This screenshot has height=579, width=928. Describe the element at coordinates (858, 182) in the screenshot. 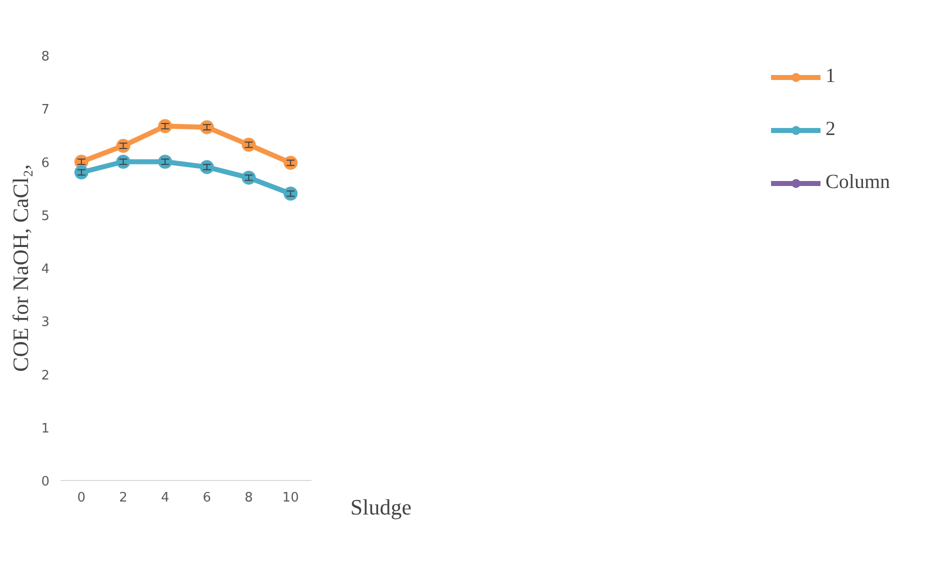

I see `legend-label: Column` at that location.